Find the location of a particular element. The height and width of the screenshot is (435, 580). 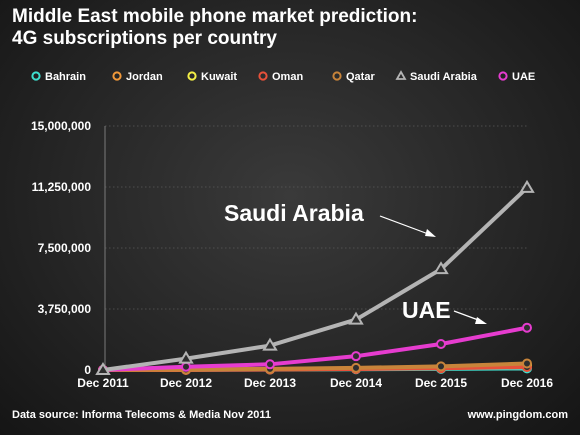

legend-item: Oman is located at coordinates (280, 77).